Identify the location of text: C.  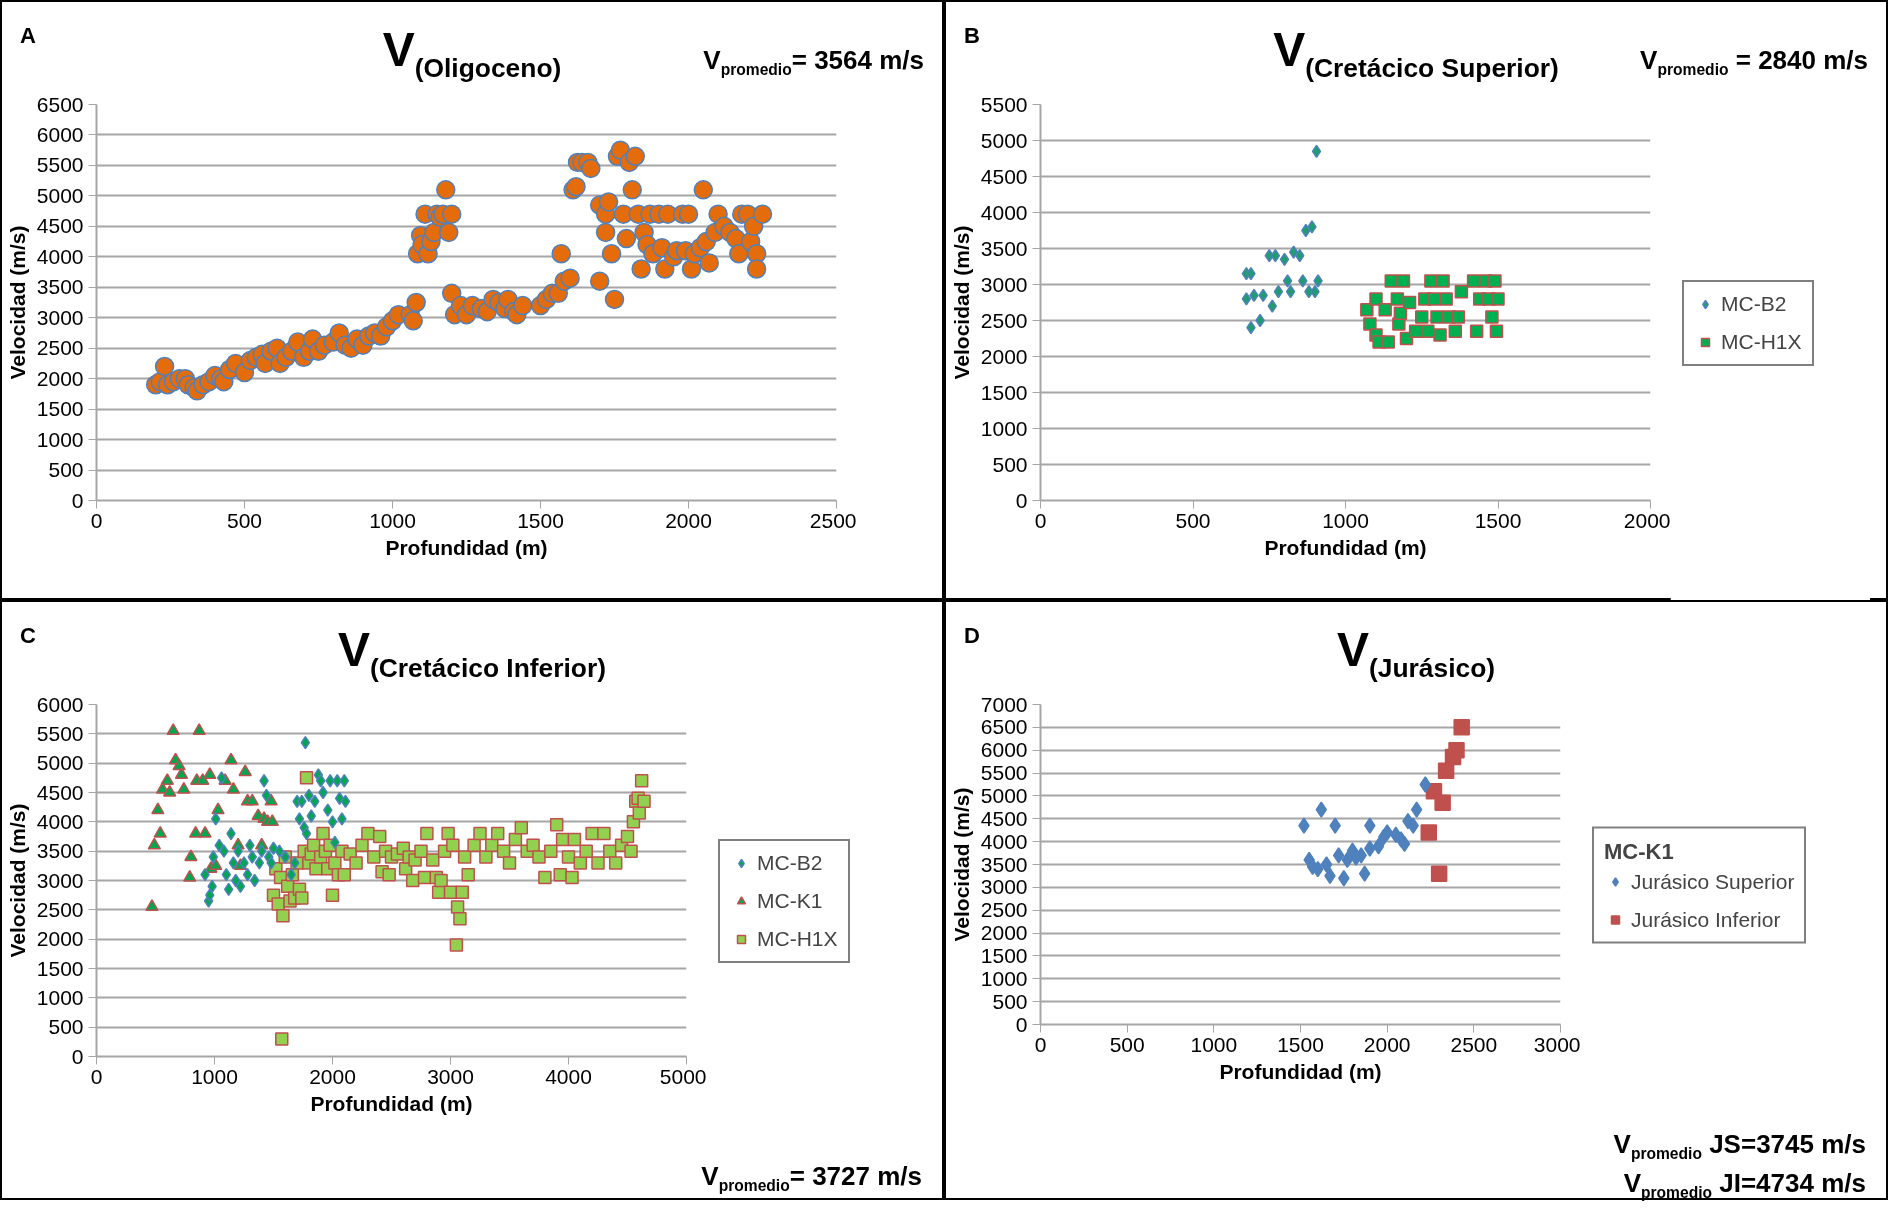
(28, 636).